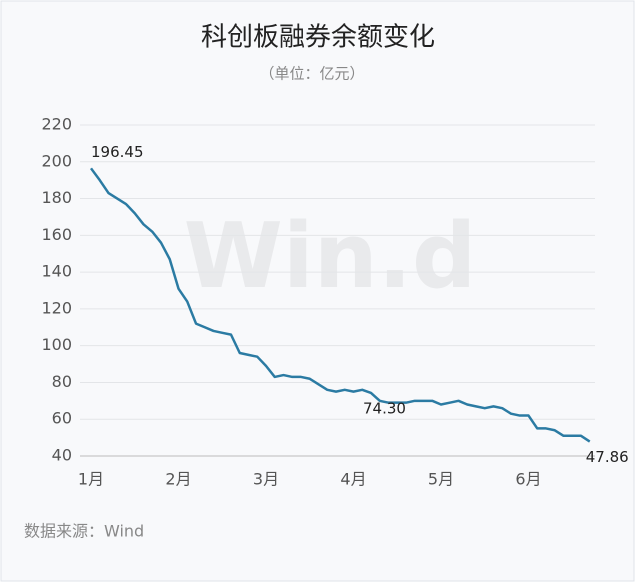 Image resolution: width=637 pixels, height=588 pixels. What do you see at coordinates (353, 479) in the screenshot?
I see `x-tick-label: 4月` at bounding box center [353, 479].